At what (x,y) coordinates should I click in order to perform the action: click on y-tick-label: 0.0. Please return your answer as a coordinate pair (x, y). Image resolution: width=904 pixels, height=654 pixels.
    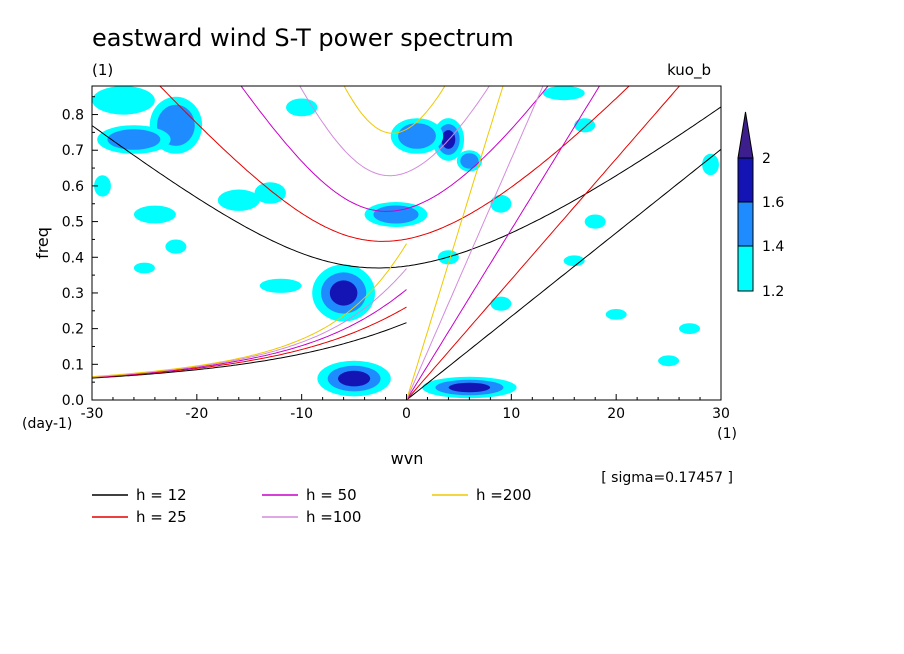
    Looking at the image, I should click on (73, 401).